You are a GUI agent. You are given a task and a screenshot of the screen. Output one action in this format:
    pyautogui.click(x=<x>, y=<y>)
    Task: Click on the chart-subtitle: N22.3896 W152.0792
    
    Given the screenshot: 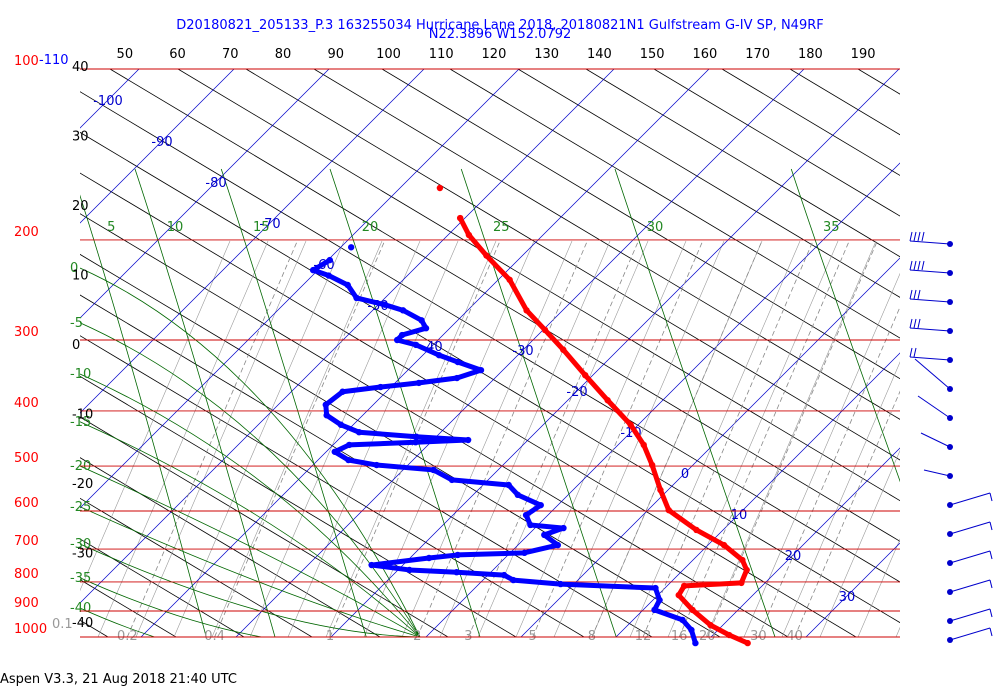 What is the action you would take?
    pyautogui.click(x=500, y=34)
    